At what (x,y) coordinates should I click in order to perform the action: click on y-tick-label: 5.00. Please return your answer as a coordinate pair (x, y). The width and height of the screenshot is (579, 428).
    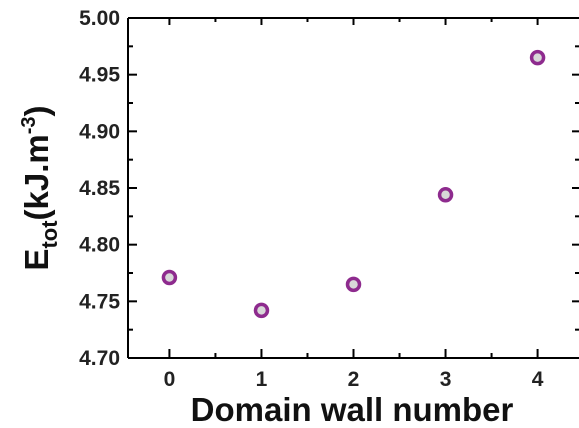
    Looking at the image, I should click on (99, 18).